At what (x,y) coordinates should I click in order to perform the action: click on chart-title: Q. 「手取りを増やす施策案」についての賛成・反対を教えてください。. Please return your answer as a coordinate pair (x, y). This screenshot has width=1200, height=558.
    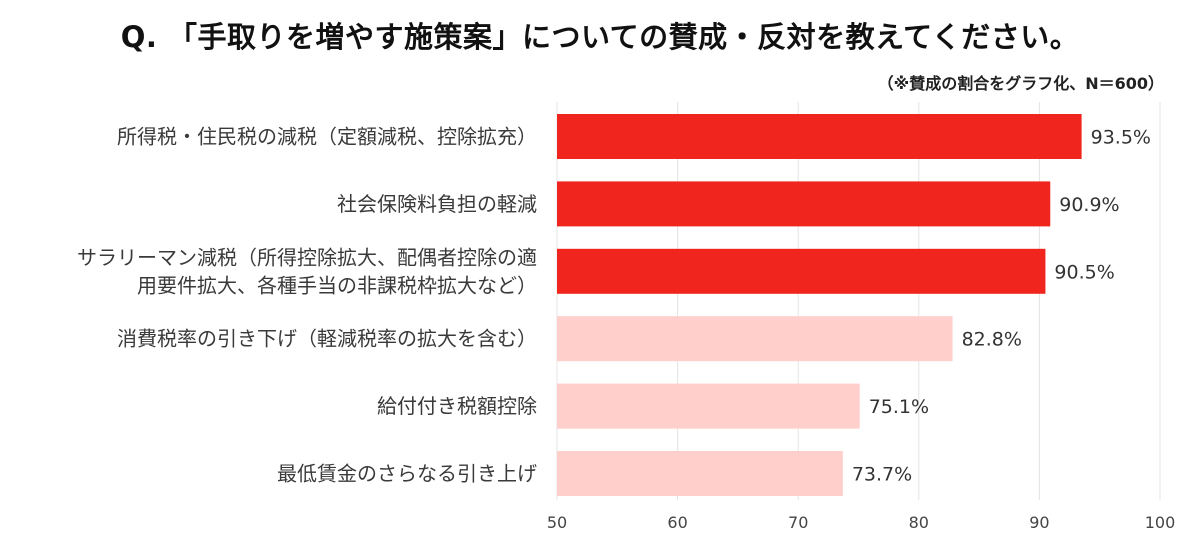
    Looking at the image, I should click on (600, 37).